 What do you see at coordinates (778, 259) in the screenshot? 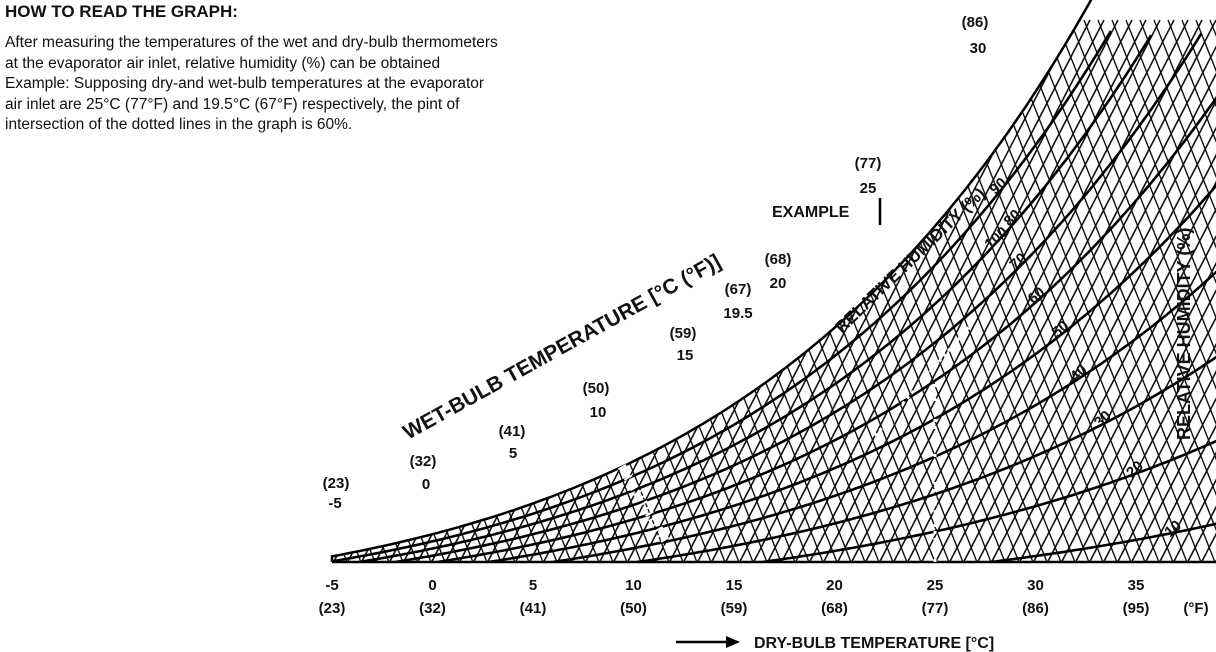
I see `wet-bulb-tick-f: (68)` at bounding box center [778, 259].